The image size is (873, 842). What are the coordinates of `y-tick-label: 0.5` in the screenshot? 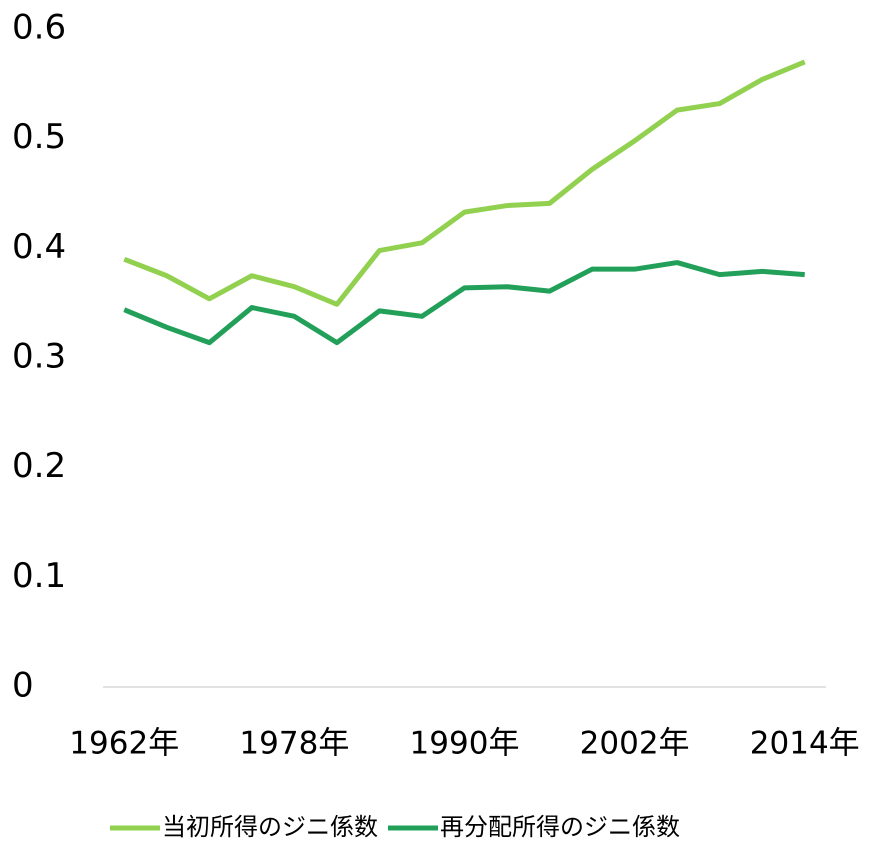 It's located at (39, 137).